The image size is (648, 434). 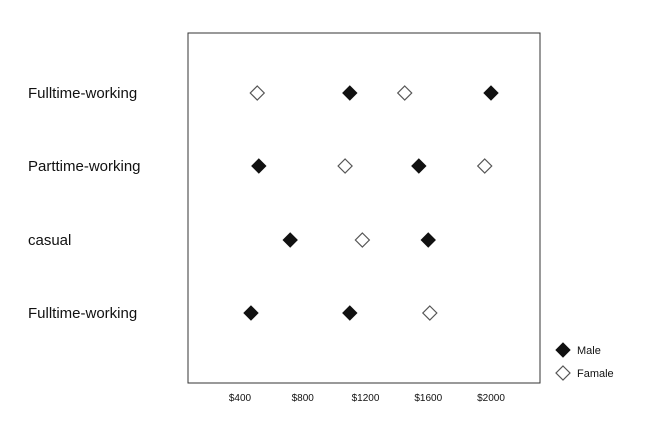 I want to click on female-legend-marker, so click(x=563, y=373).